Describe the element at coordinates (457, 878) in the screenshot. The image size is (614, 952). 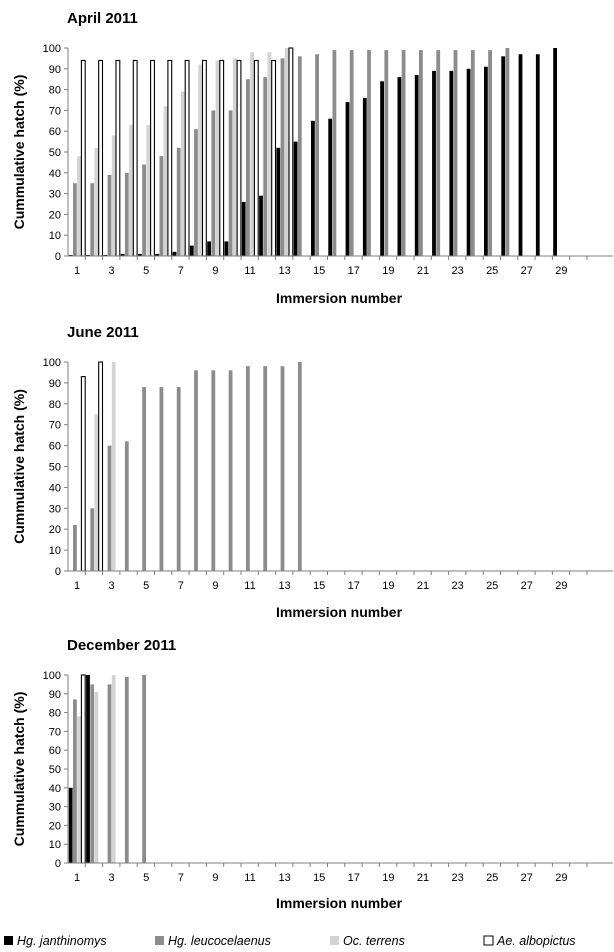
I see `x-tick-label: 23` at that location.